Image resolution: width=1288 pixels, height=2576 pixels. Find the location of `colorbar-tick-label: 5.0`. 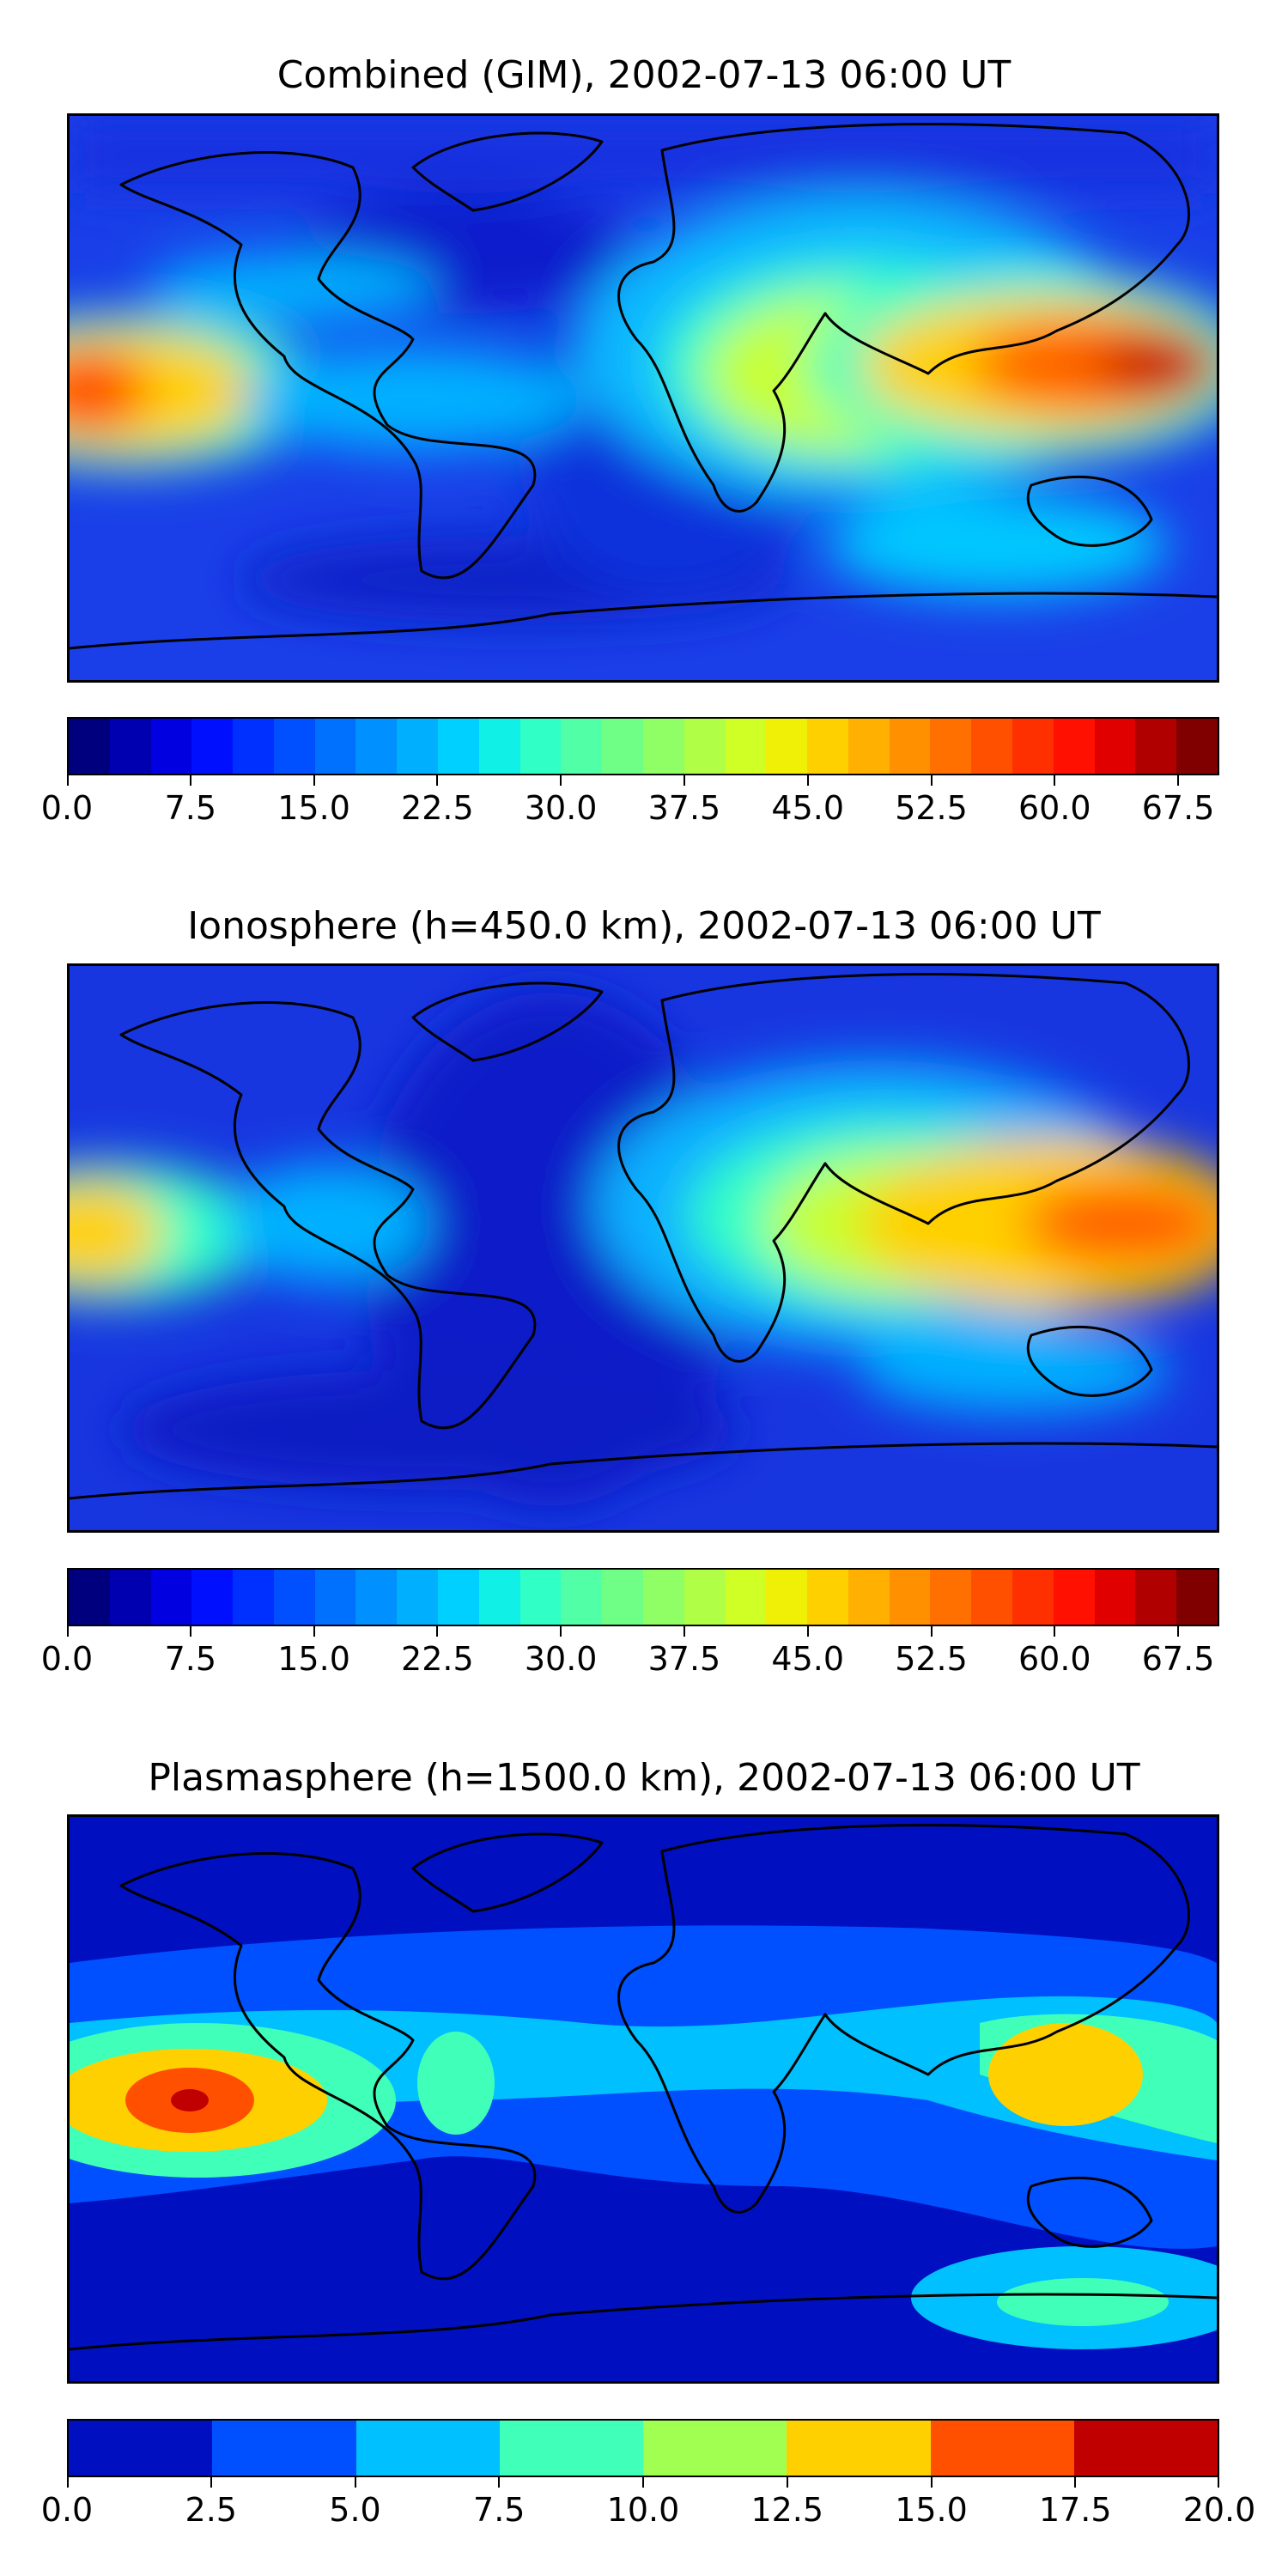

colorbar-tick-label: 5.0 is located at coordinates (355, 2510).